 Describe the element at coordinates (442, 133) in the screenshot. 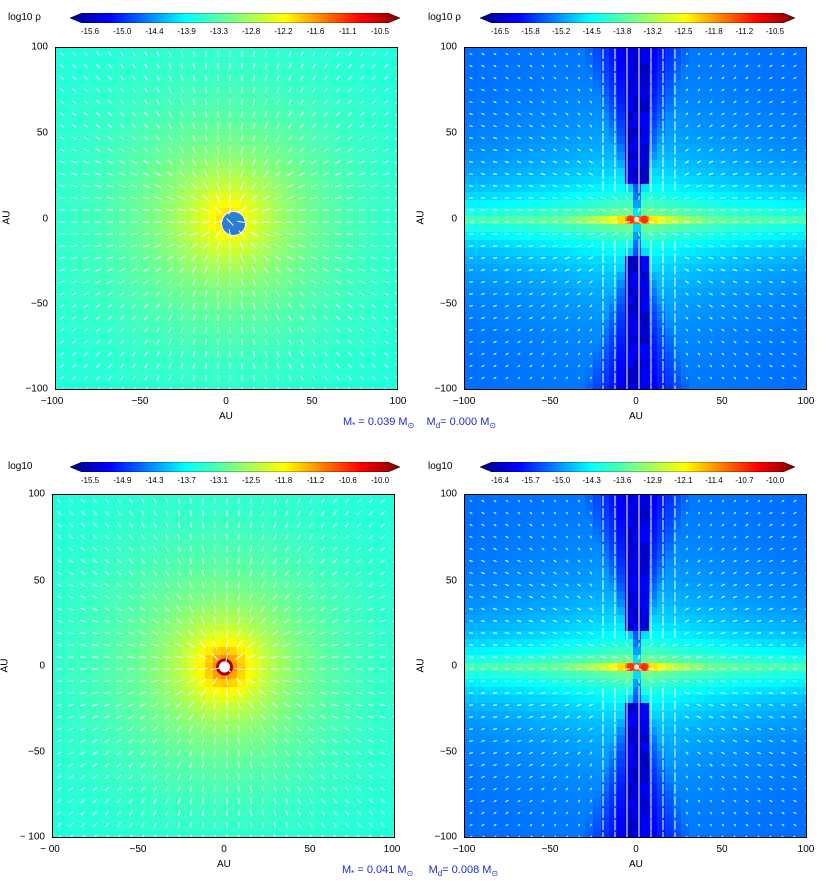

I see `y-tick: 50` at that location.